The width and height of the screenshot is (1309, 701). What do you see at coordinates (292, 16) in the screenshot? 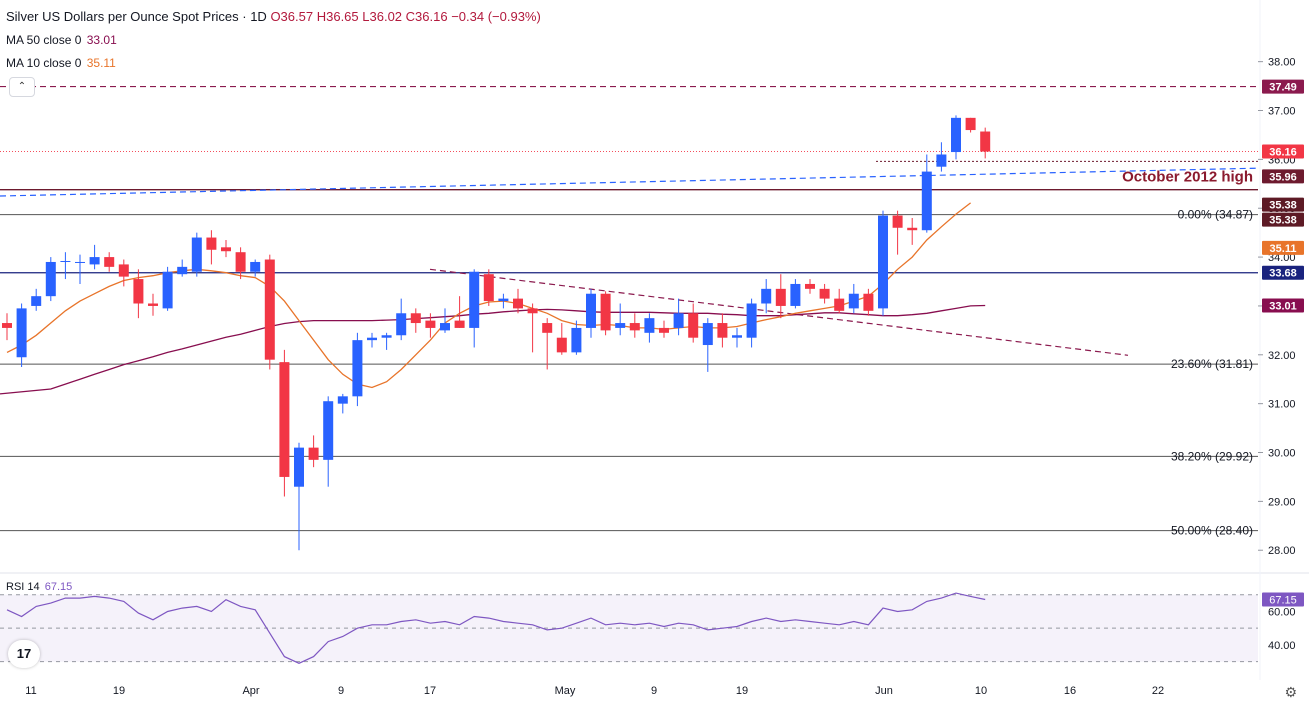
I see `open-value: O36.57` at bounding box center [292, 16].